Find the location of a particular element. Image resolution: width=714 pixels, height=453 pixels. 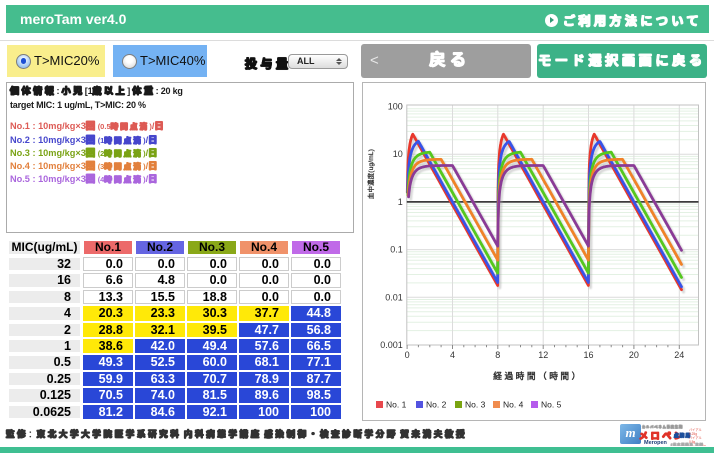

svg-text: 8 is located at coordinates (497, 355).